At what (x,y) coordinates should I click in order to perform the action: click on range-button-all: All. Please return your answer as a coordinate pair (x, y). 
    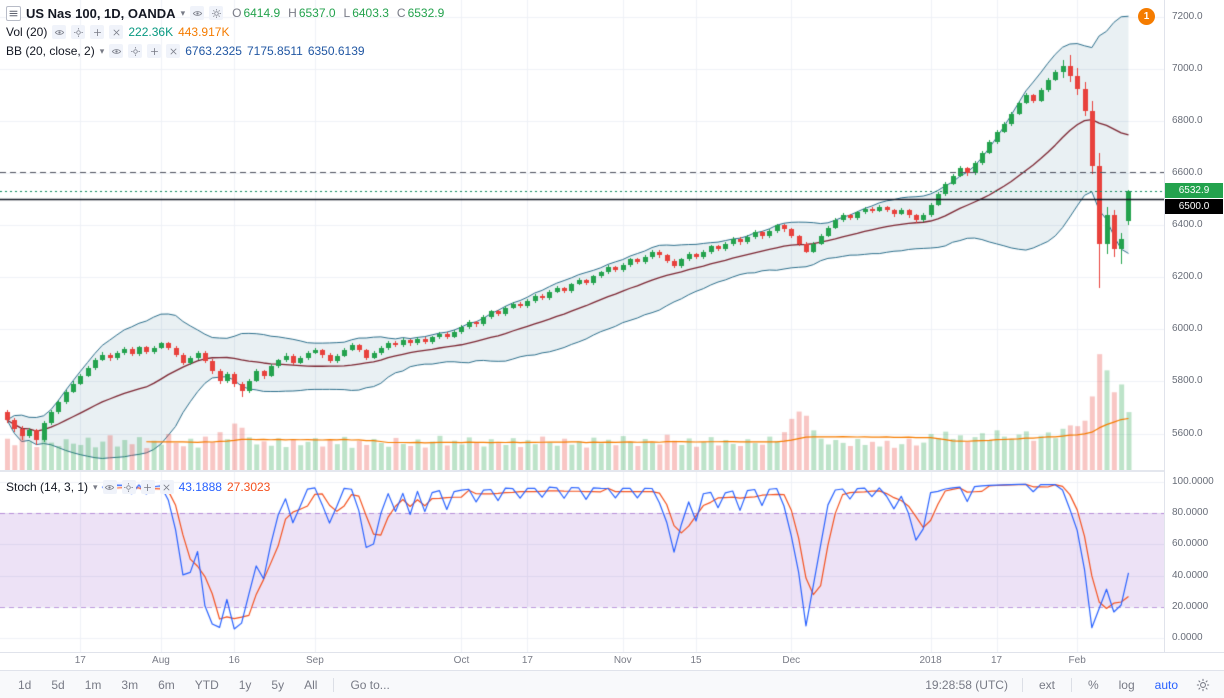
    Looking at the image, I should click on (311, 684).